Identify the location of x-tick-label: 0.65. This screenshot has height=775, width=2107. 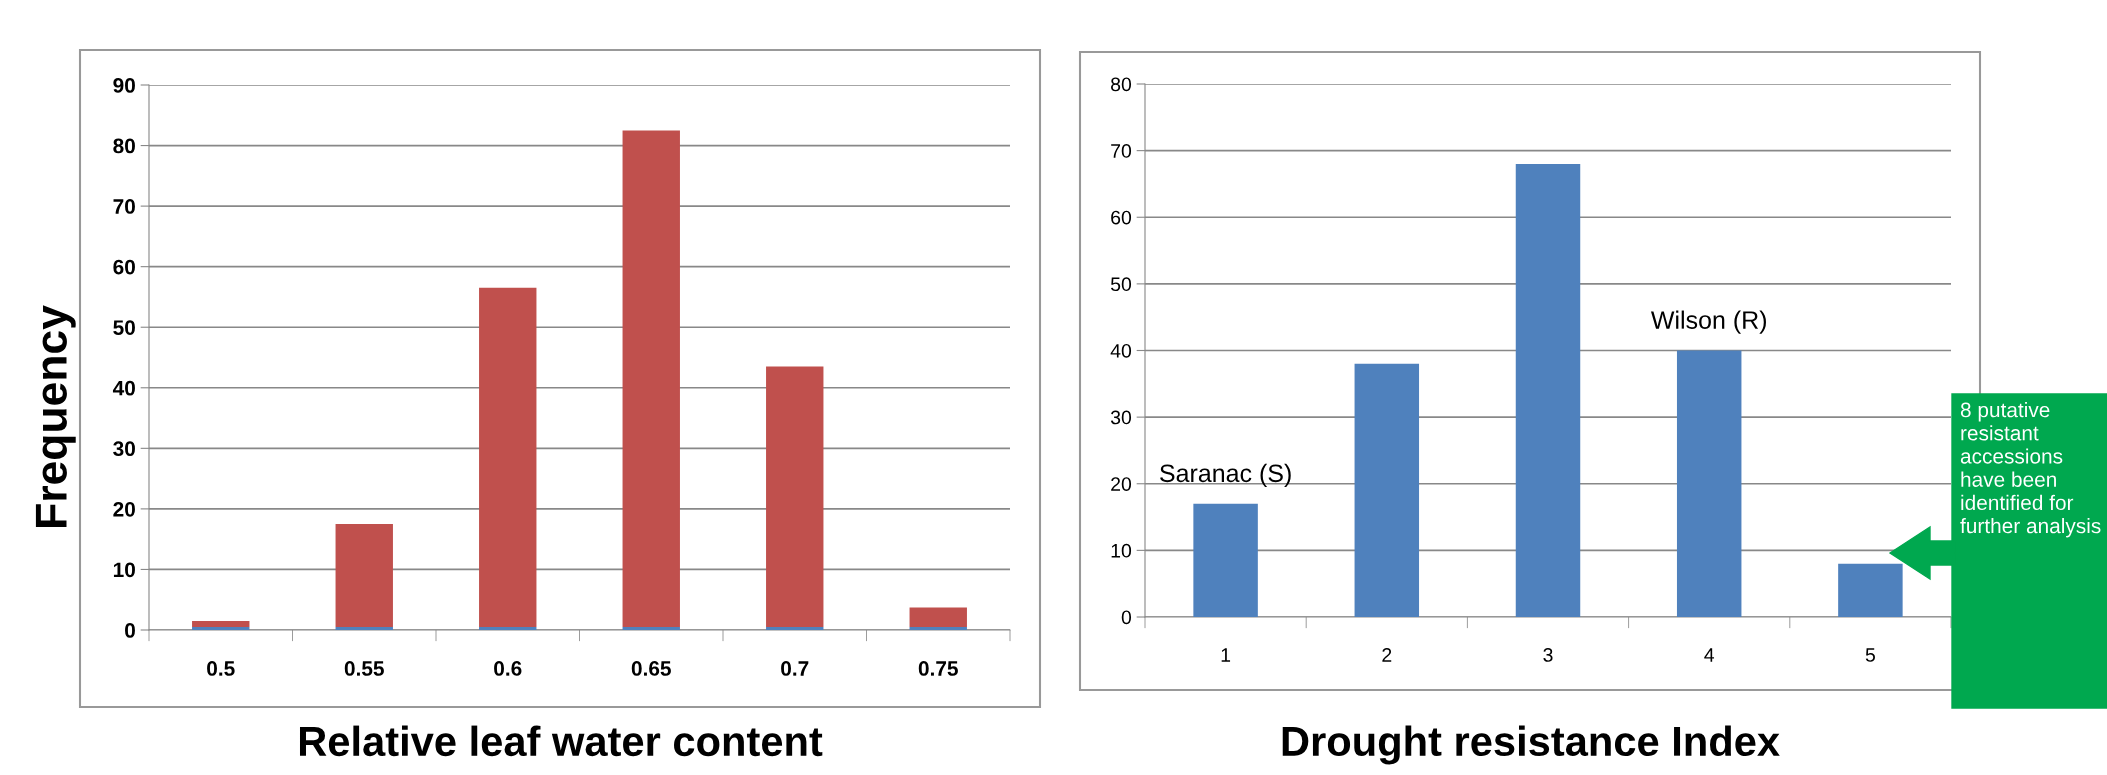
(651, 668).